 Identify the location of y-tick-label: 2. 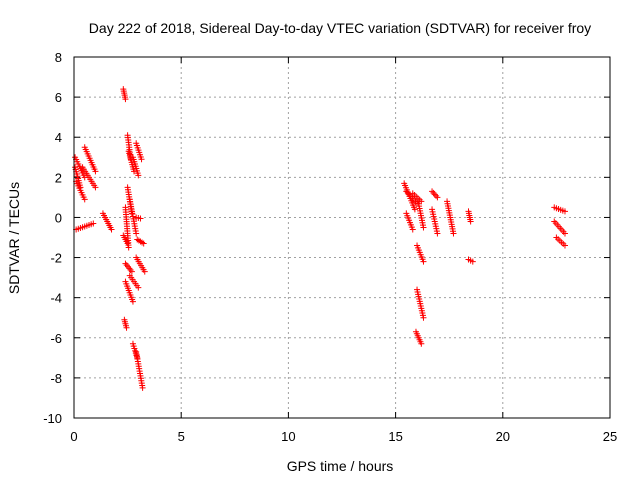
(58, 177).